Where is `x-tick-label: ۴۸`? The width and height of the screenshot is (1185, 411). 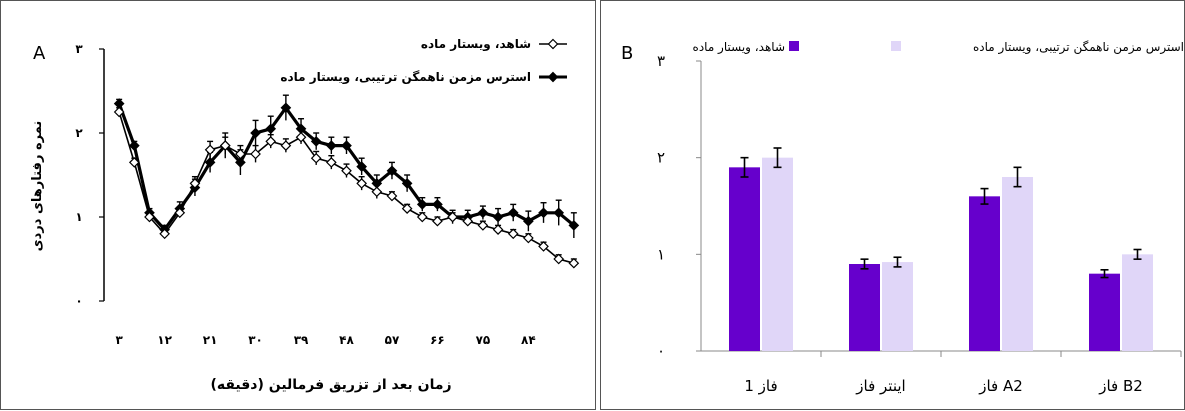
x-tick-label: ۴۸ is located at coordinates (346, 340).